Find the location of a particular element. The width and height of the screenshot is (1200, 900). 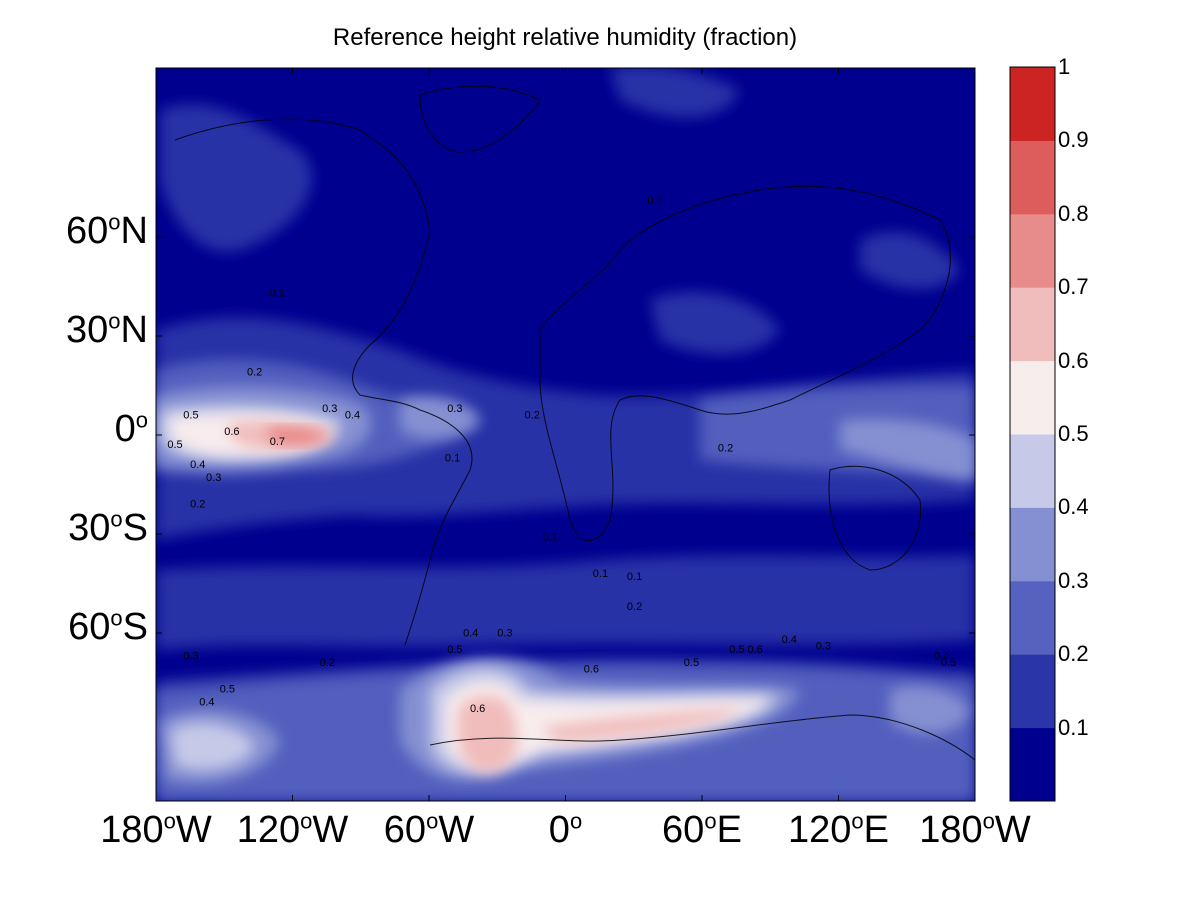

y-tick-label: 60oS is located at coordinates (108, 626).